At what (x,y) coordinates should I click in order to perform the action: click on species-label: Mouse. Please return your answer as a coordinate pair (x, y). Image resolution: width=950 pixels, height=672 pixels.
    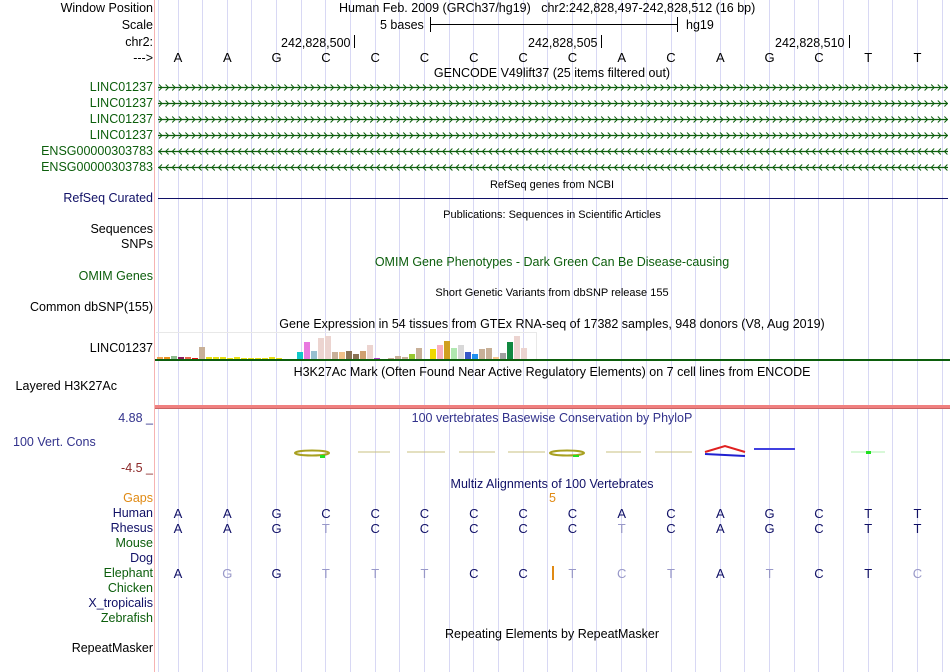
    Looking at the image, I should click on (134, 543).